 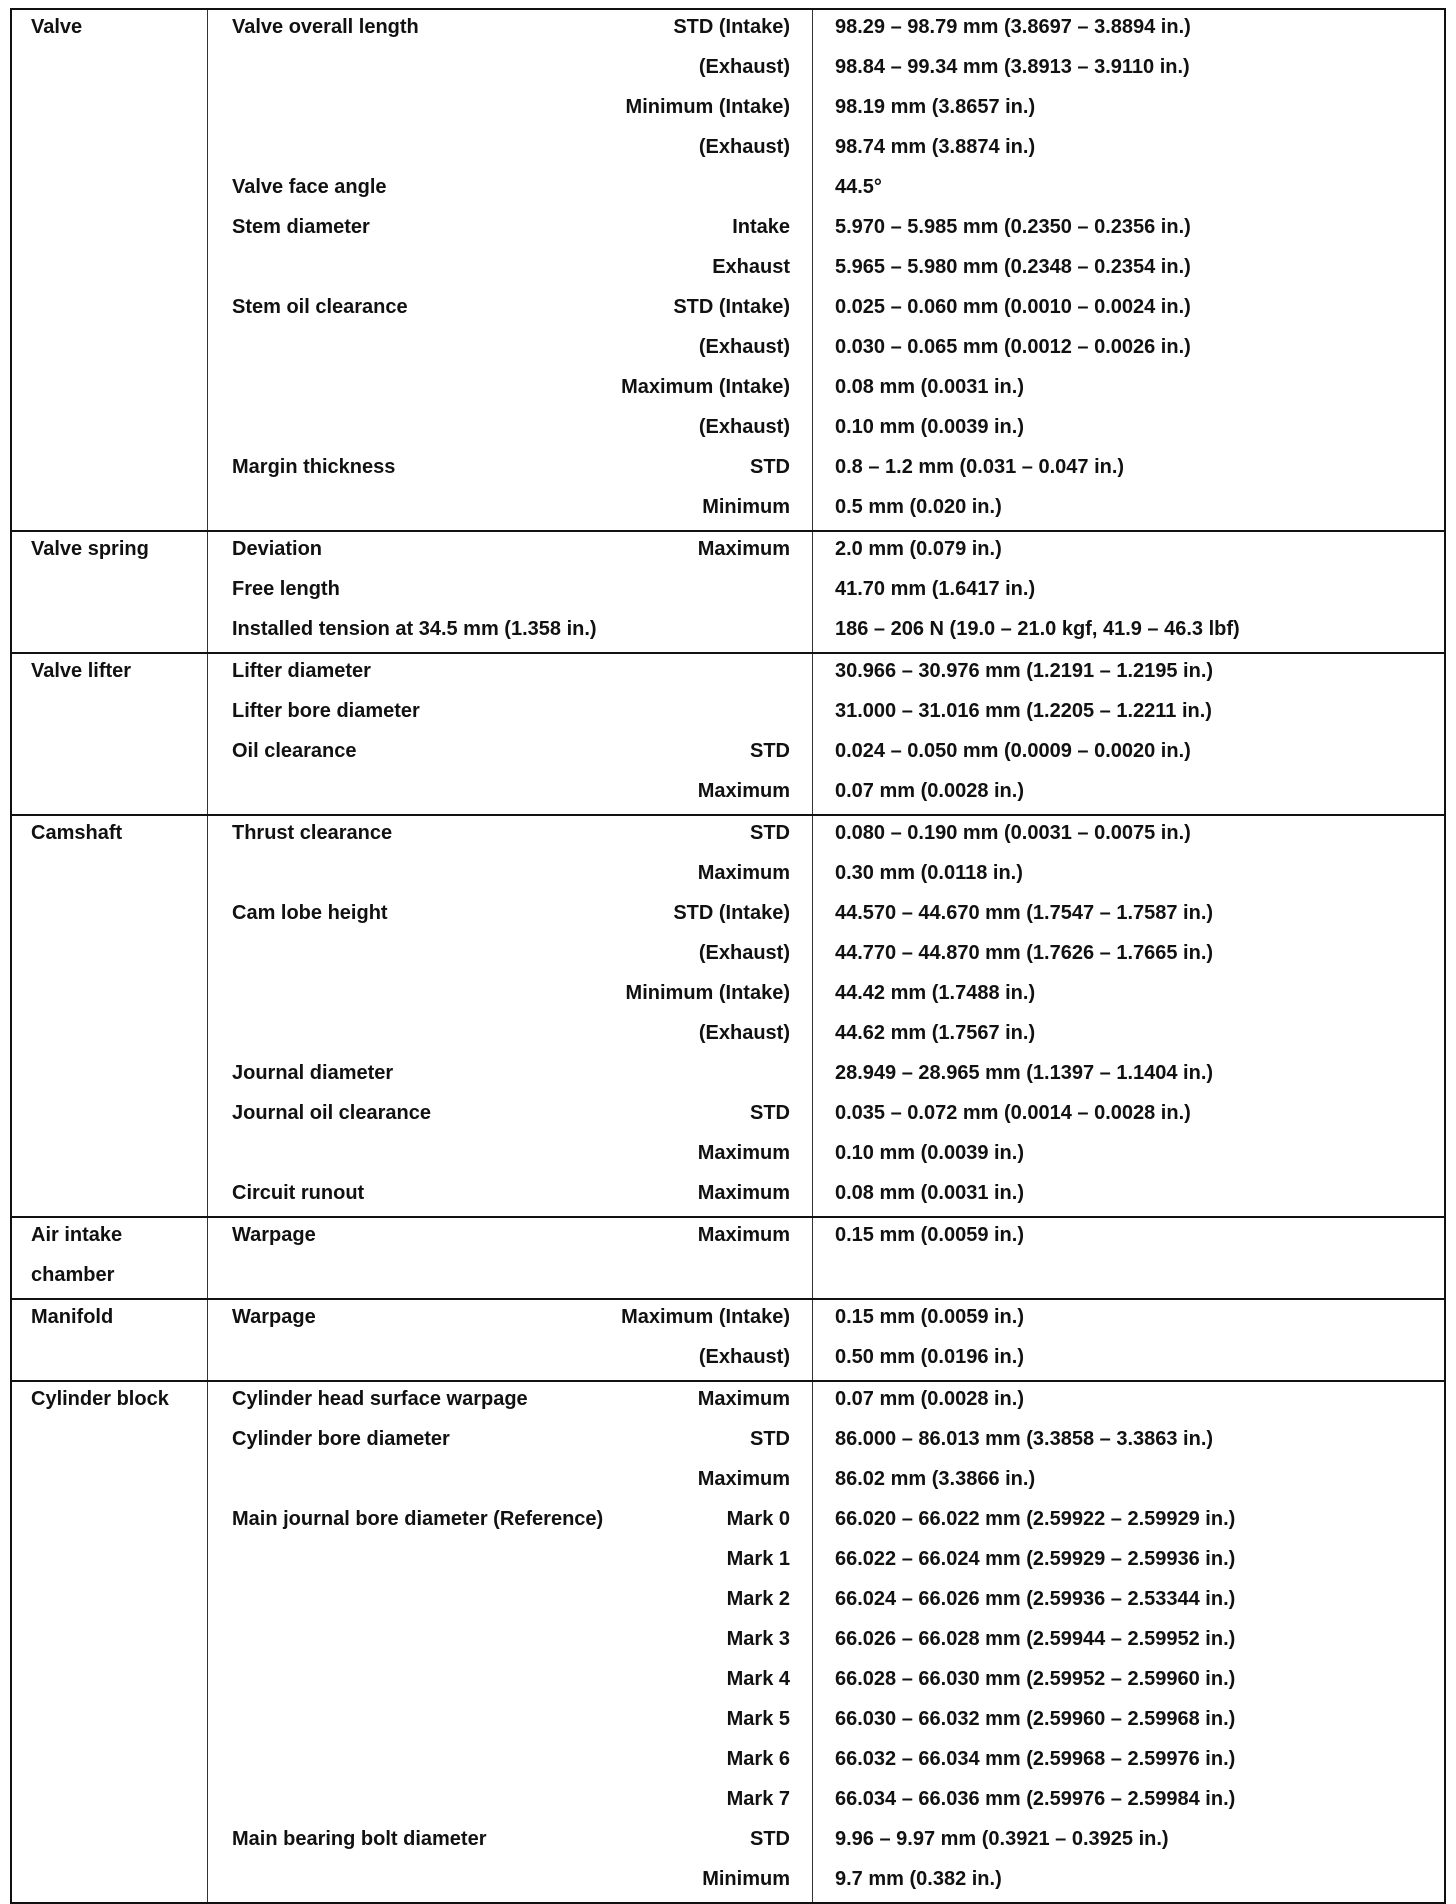 What do you see at coordinates (331, 1113) in the screenshot?
I see `item-label: Journal oil clearance` at bounding box center [331, 1113].